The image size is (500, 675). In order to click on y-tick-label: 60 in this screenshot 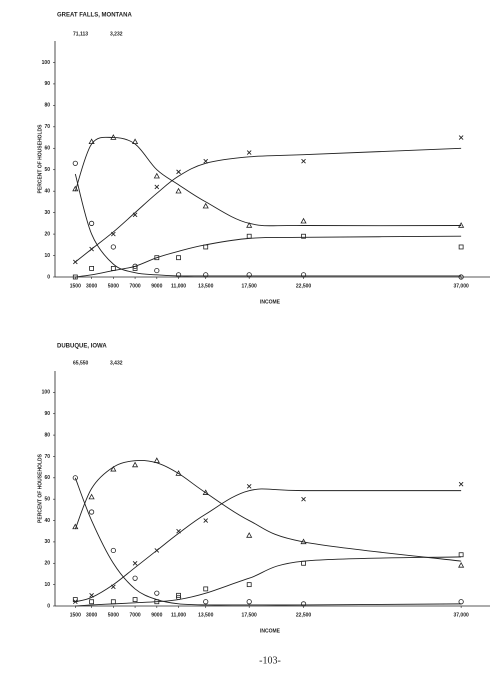, I will do `click(47, 478)`.